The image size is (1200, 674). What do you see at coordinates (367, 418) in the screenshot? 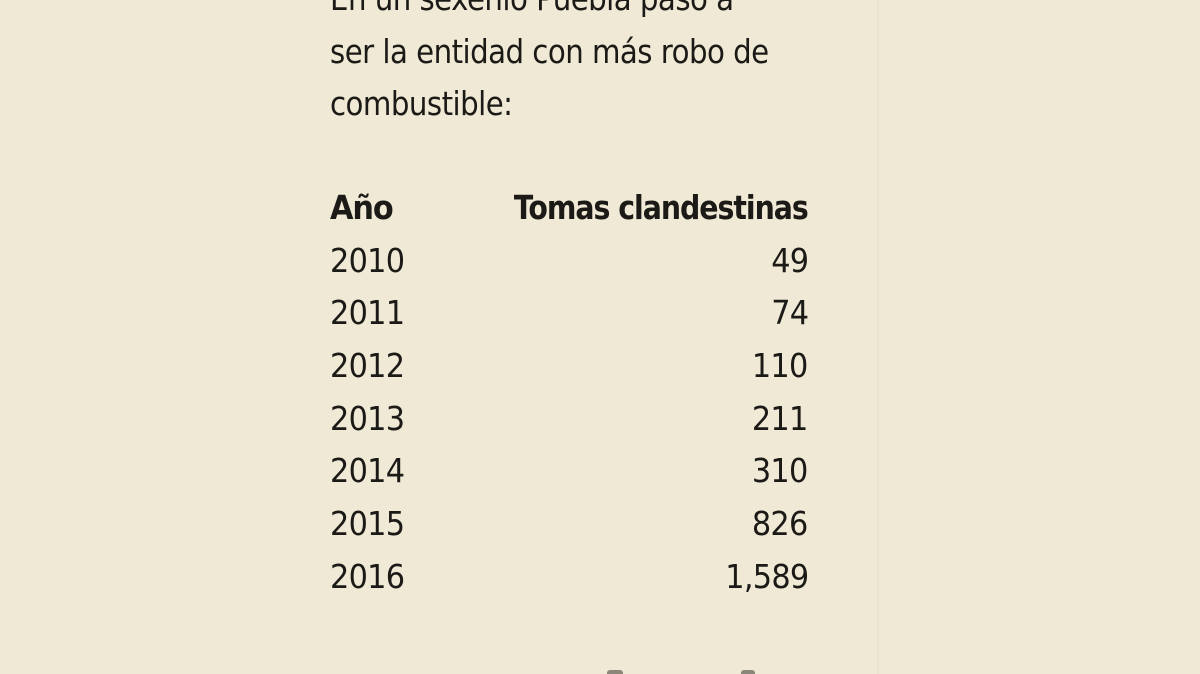
I see `row-year: 2013` at bounding box center [367, 418].